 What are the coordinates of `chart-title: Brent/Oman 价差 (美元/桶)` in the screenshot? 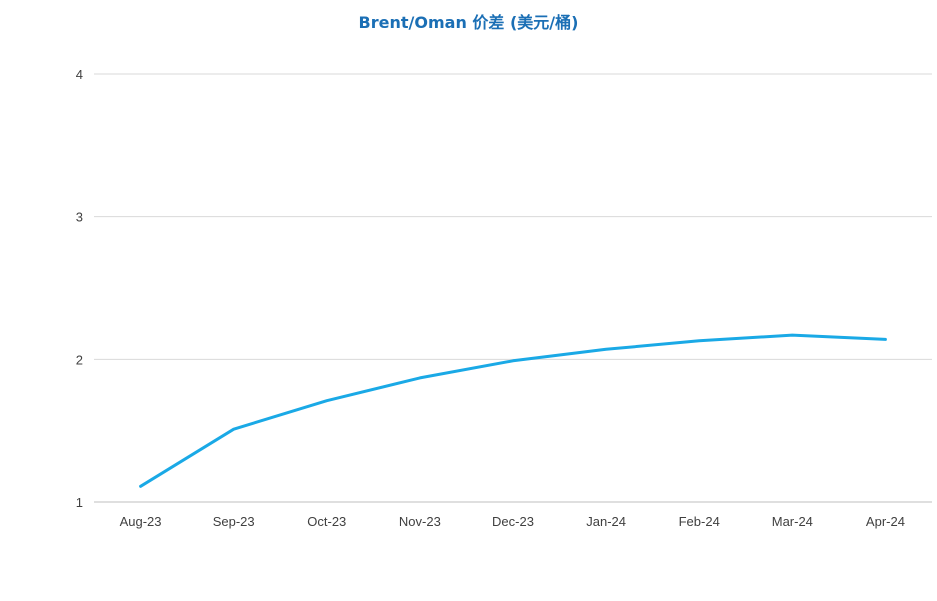 It's located at (468, 22).